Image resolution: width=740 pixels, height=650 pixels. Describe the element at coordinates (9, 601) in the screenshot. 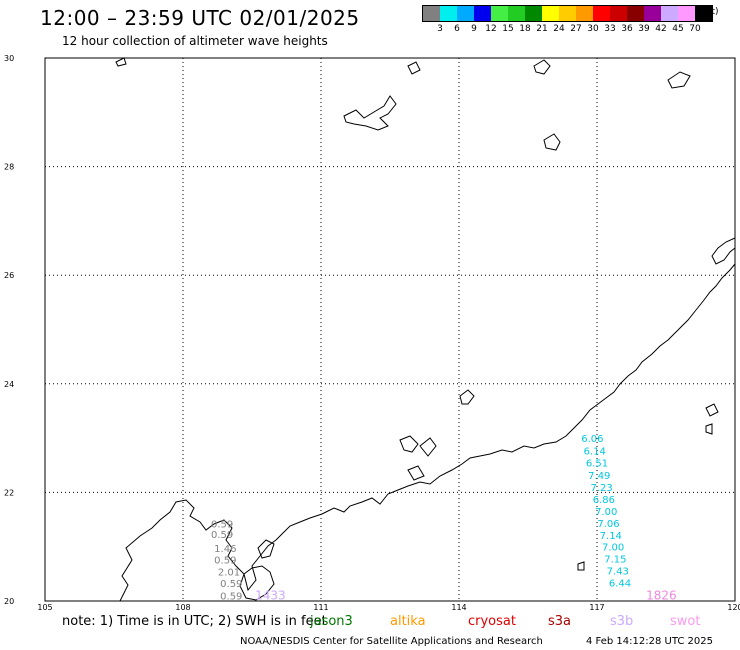

I see `latitude-tick-label: 20` at that location.